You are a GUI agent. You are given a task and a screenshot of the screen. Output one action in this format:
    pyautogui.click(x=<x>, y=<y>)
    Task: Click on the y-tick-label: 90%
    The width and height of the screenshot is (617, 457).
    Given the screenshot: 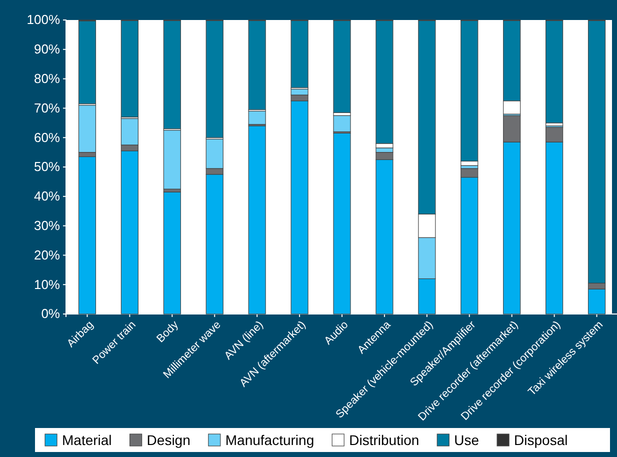 What is the action you would take?
    pyautogui.click(x=47, y=49)
    